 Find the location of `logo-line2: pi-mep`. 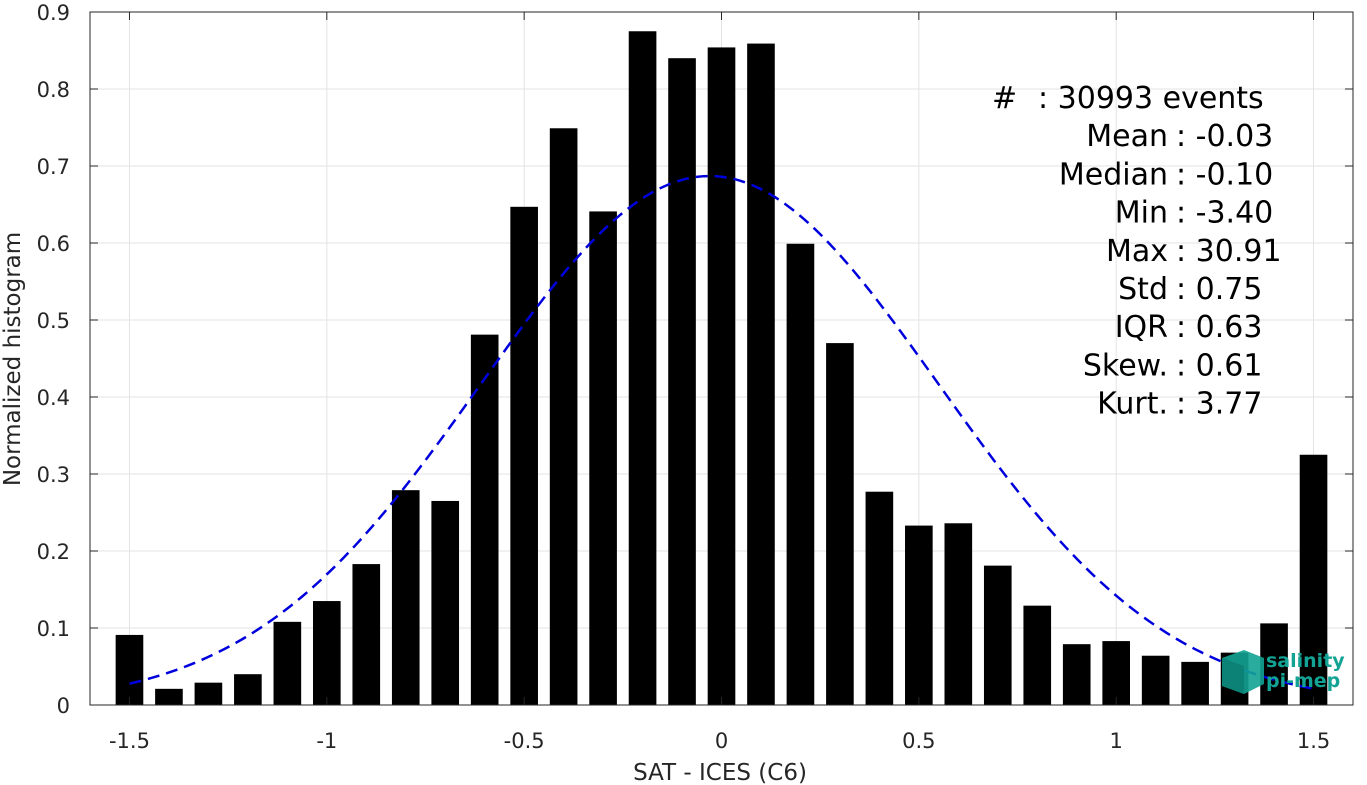

logo-line2: pi-mep is located at coordinates (1303, 681).